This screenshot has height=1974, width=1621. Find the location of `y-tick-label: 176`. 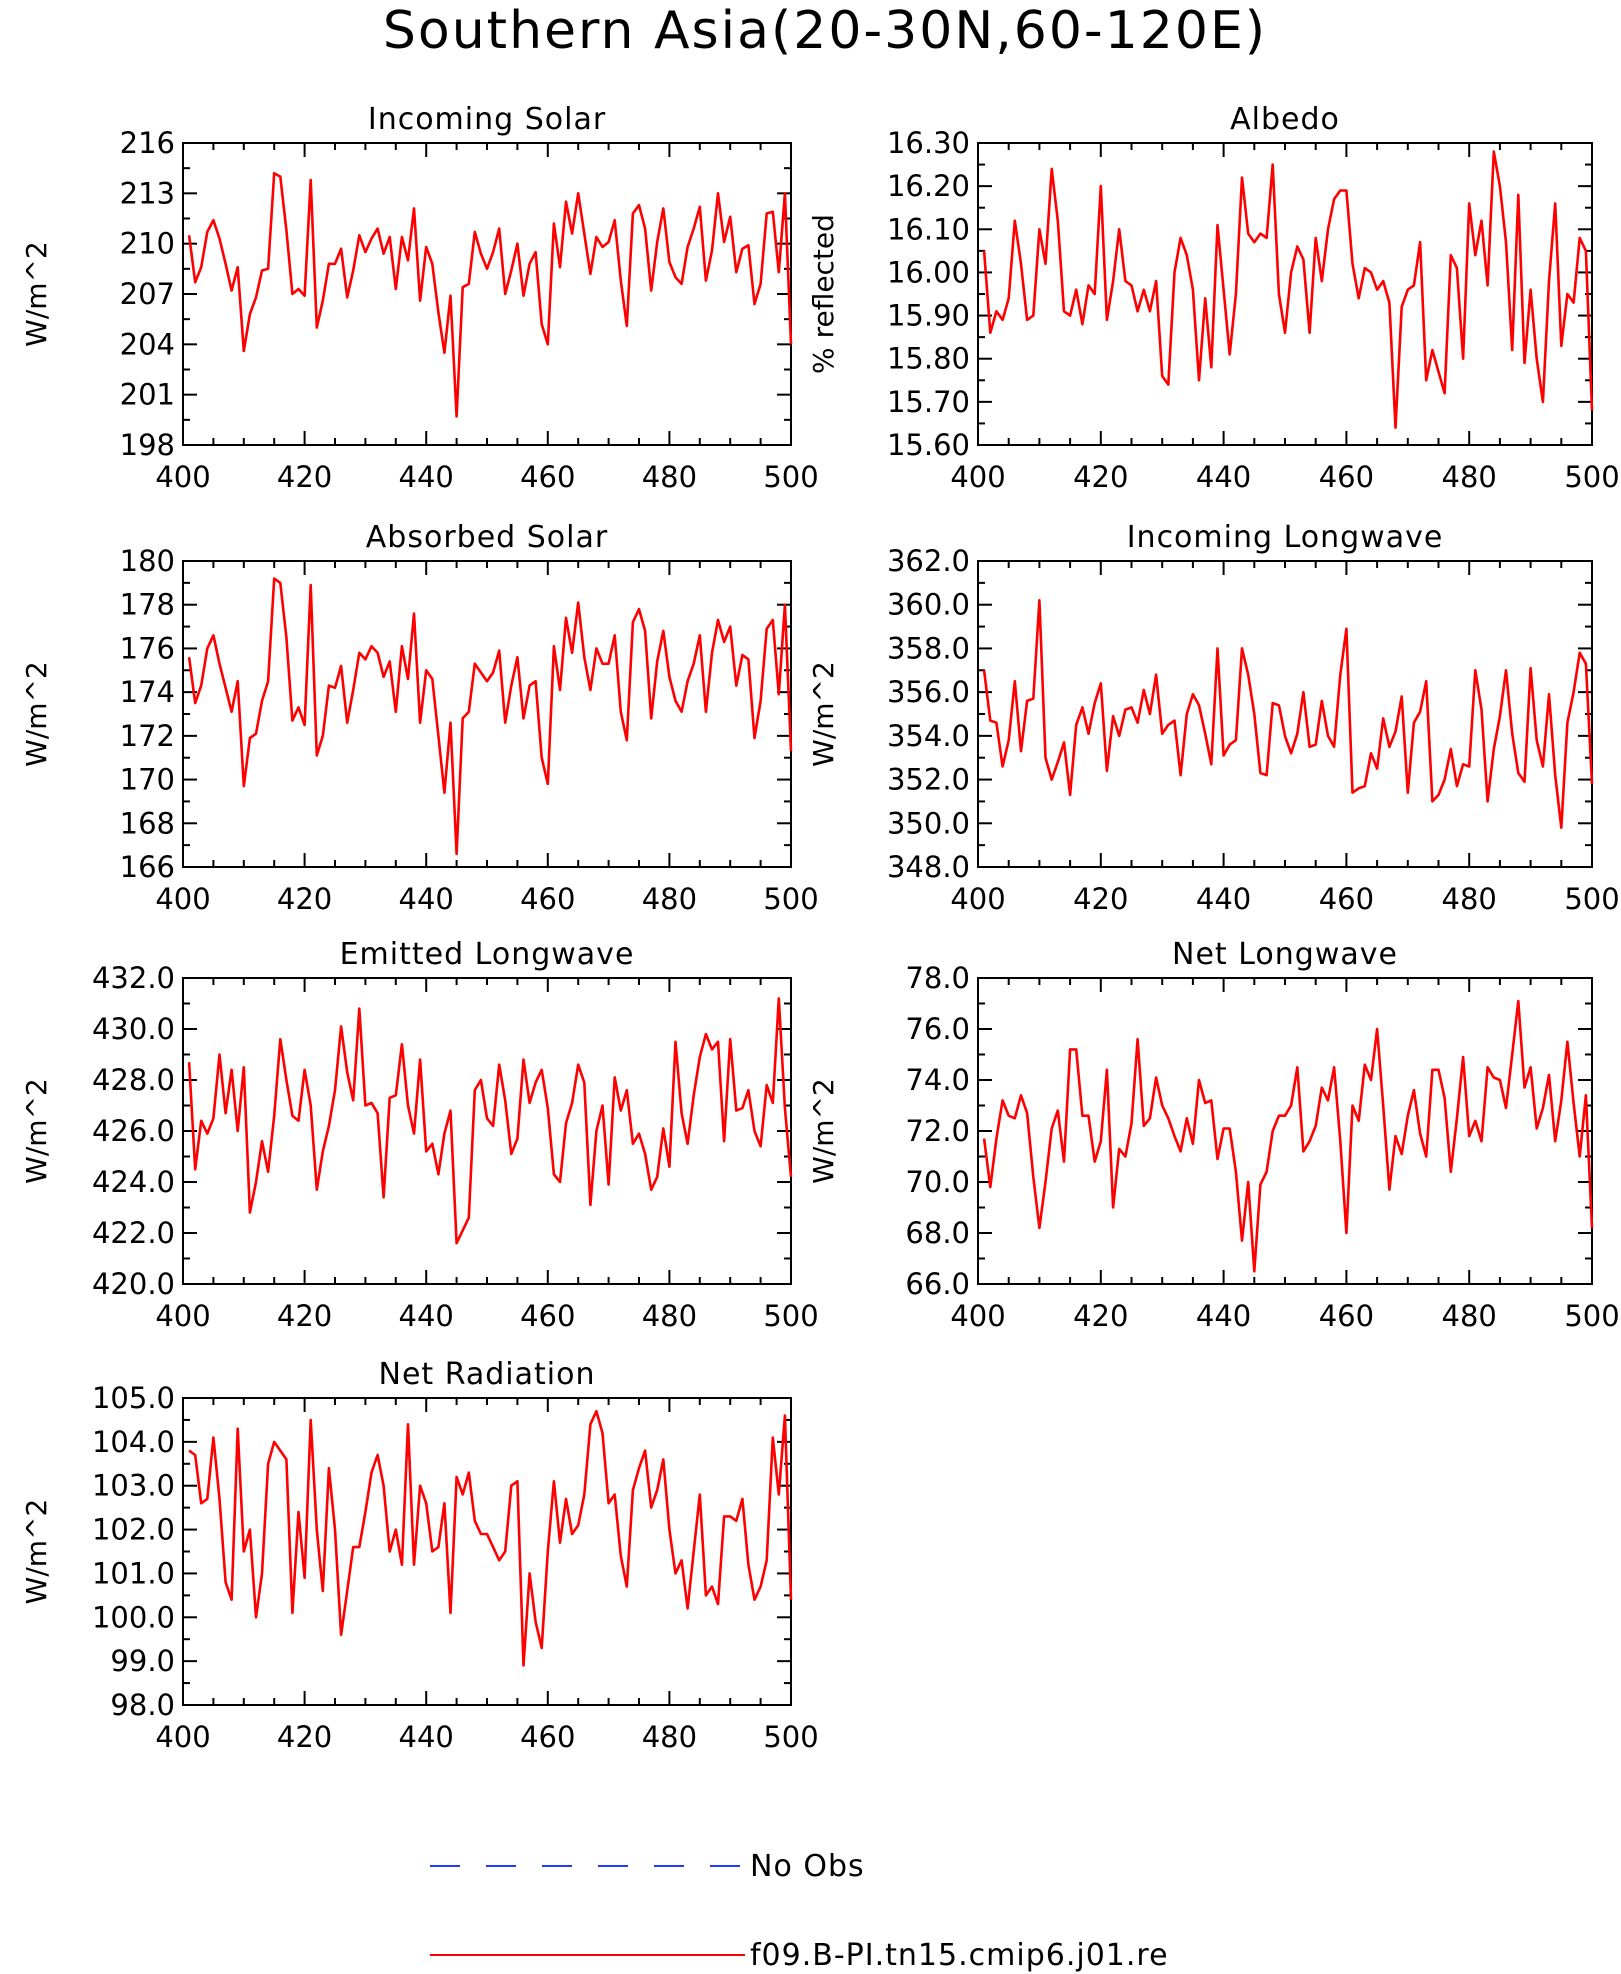

y-tick-label: 176 is located at coordinates (147, 648).